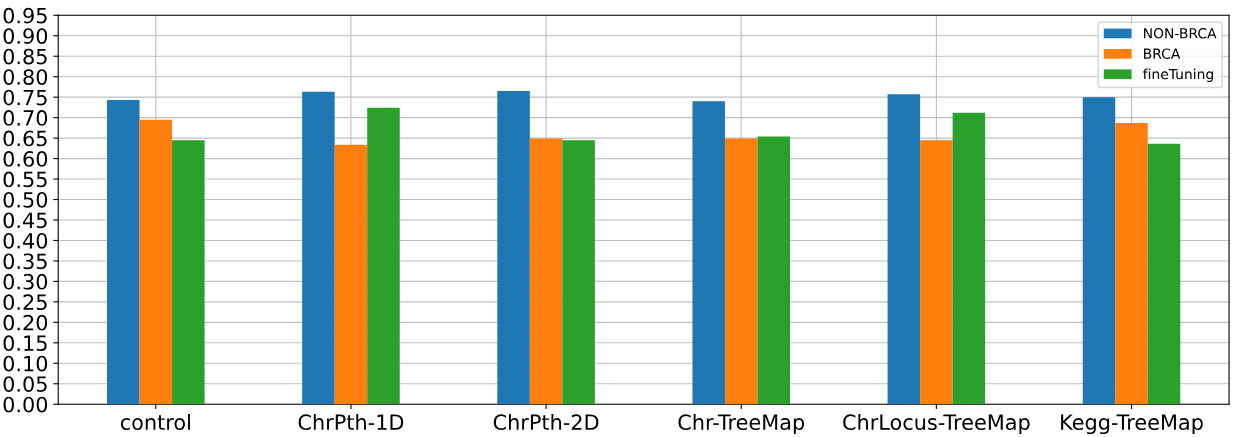 This screenshot has width=1239, height=437. Describe the element at coordinates (25, 77) in the screenshot. I see `y-tick-label: 0.80` at that location.